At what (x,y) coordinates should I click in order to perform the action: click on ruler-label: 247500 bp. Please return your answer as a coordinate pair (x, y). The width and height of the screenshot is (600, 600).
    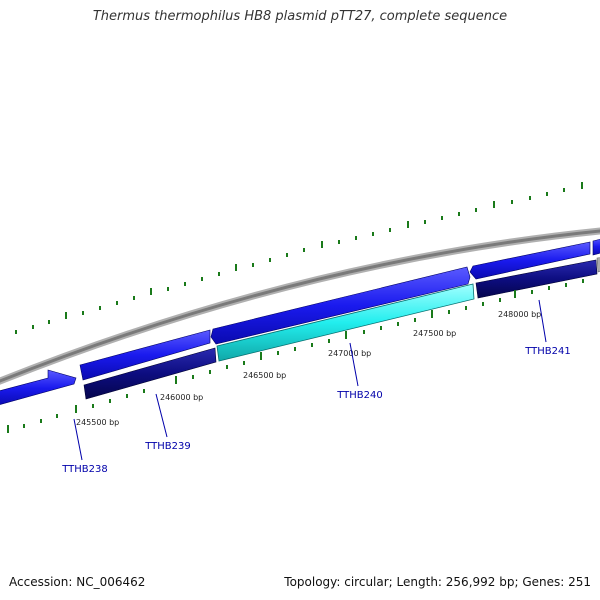
    Looking at the image, I should click on (434, 333).